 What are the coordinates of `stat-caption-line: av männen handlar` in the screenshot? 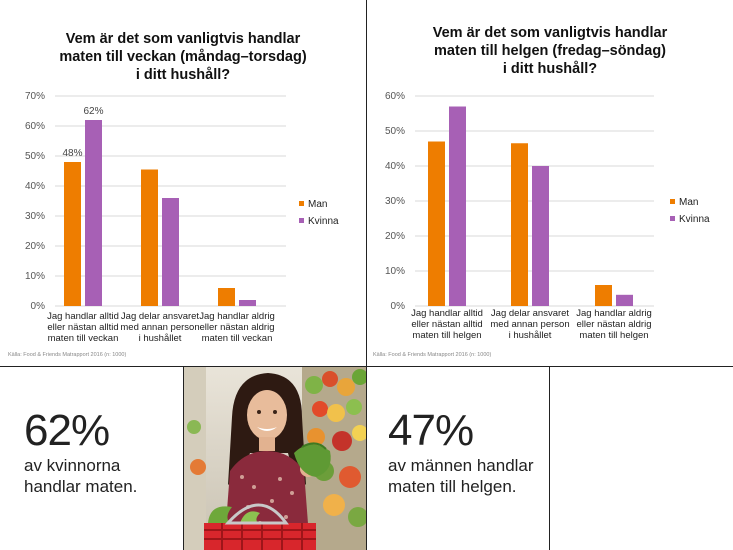 It's located at (461, 465).